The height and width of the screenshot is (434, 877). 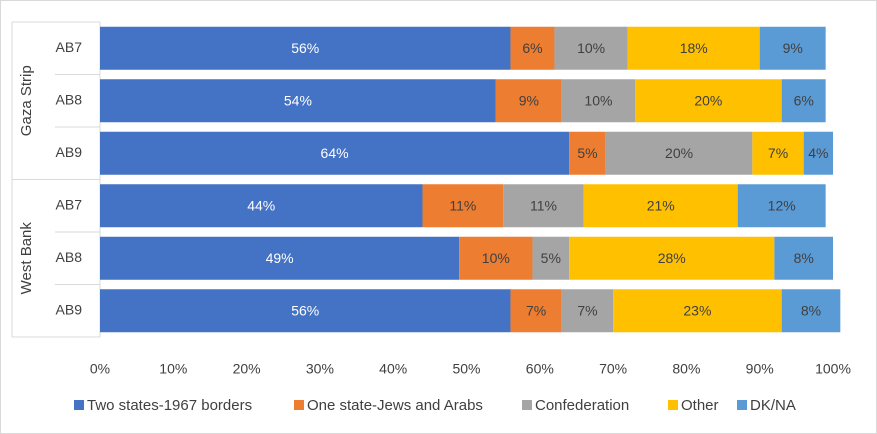 I want to click on data-label-west-bank-ab7-dk-na: 12%, so click(x=782, y=205).